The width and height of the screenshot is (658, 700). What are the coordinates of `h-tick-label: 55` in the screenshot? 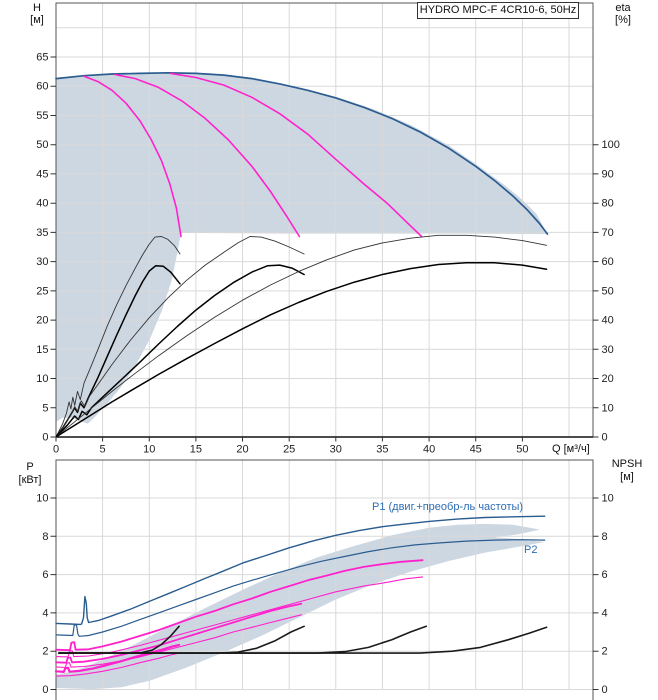 It's located at (42, 116).